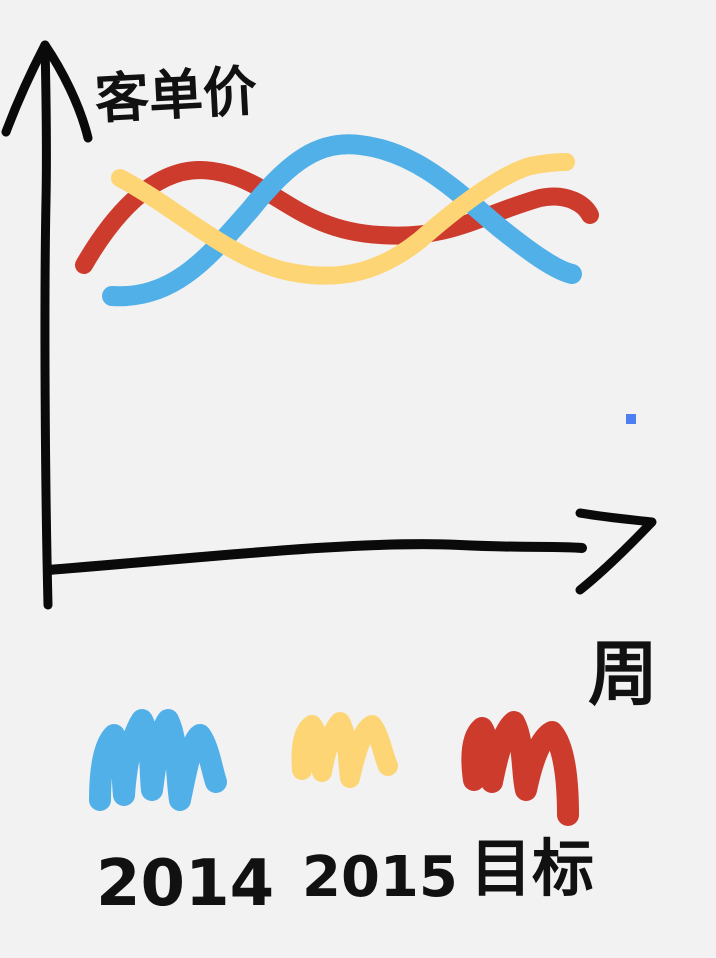  What do you see at coordinates (344, 750) in the screenshot?
I see `legend-swatch-2015` at bounding box center [344, 750].